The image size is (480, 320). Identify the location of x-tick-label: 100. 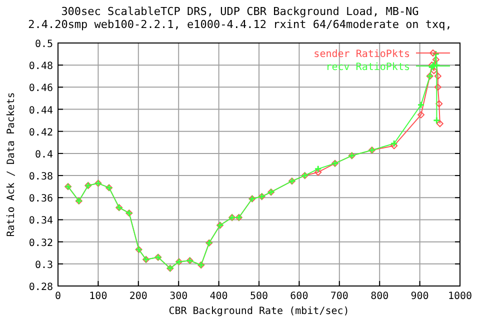
(98, 296).